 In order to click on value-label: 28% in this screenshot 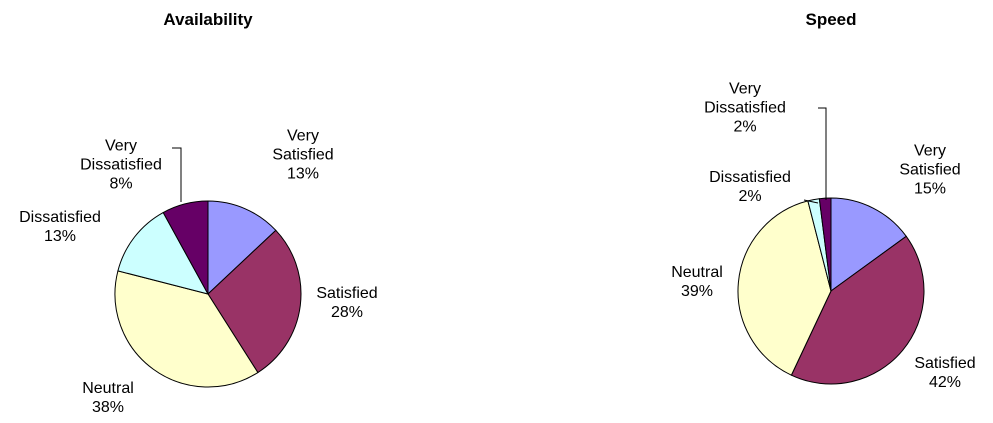, I will do `click(347, 312)`.